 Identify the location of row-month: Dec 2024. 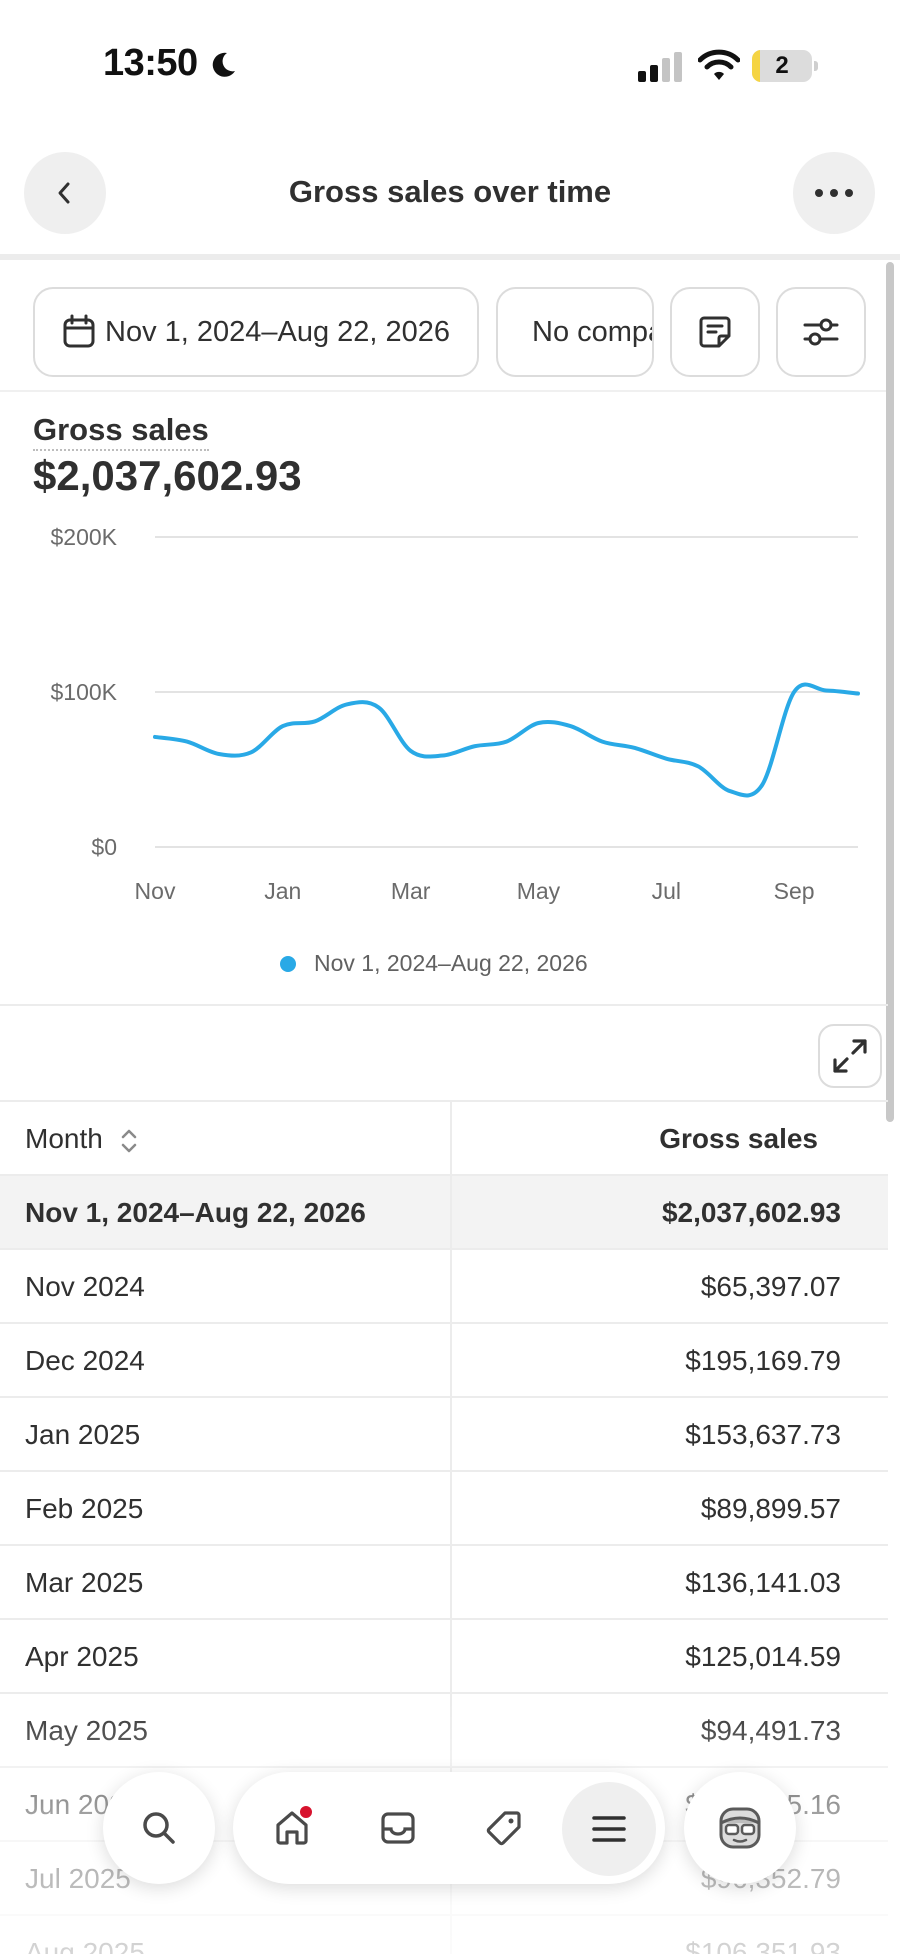
(85, 1360).